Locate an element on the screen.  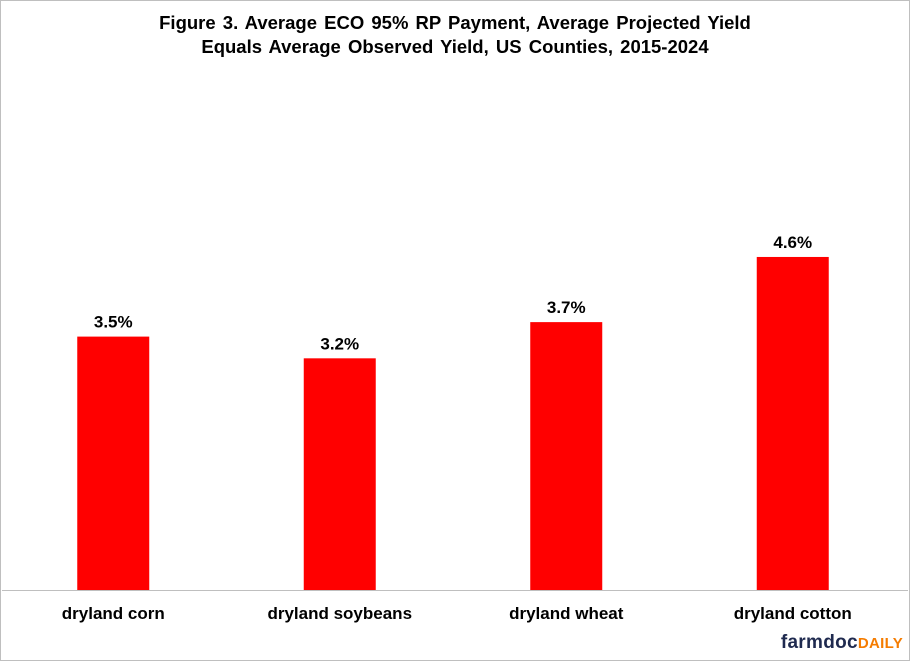
category-label-3: dryland cotton is located at coordinates (793, 613).